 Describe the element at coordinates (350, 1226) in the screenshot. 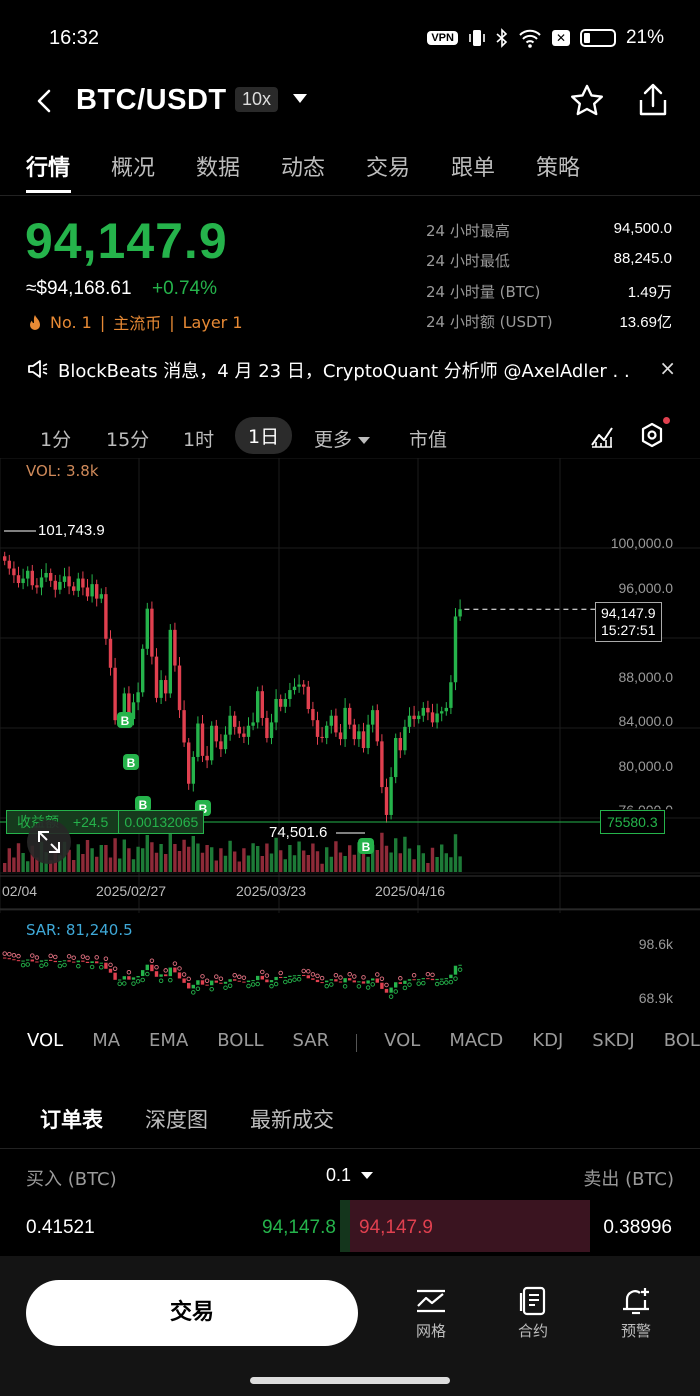

I see `orderbook-row: 0.41521 94,147.8 94,147.9 0.38996` at that location.